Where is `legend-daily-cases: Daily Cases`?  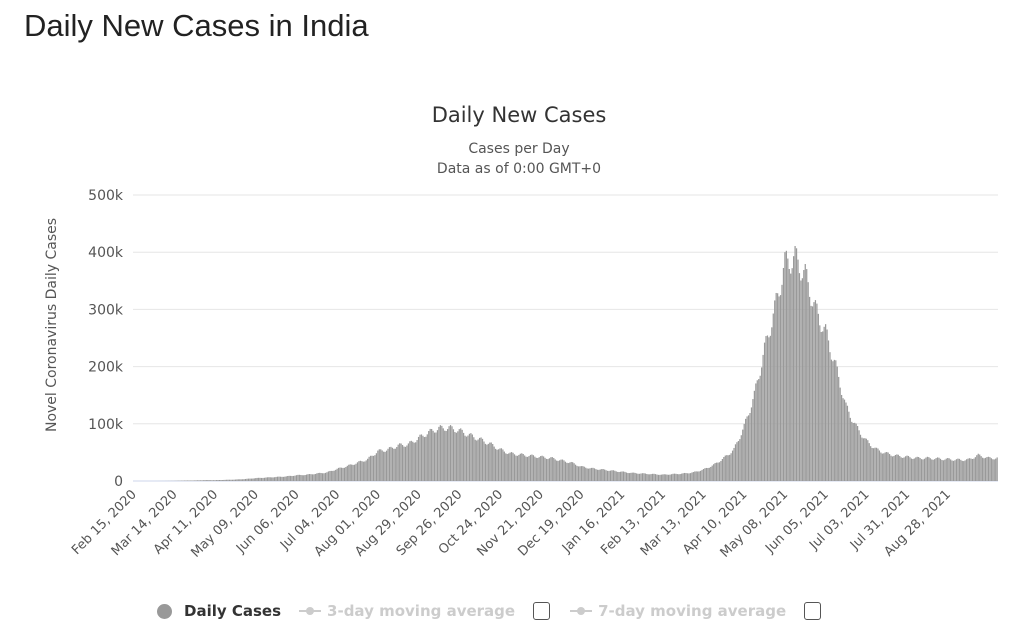 legend-daily-cases: Daily Cases is located at coordinates (219, 611).